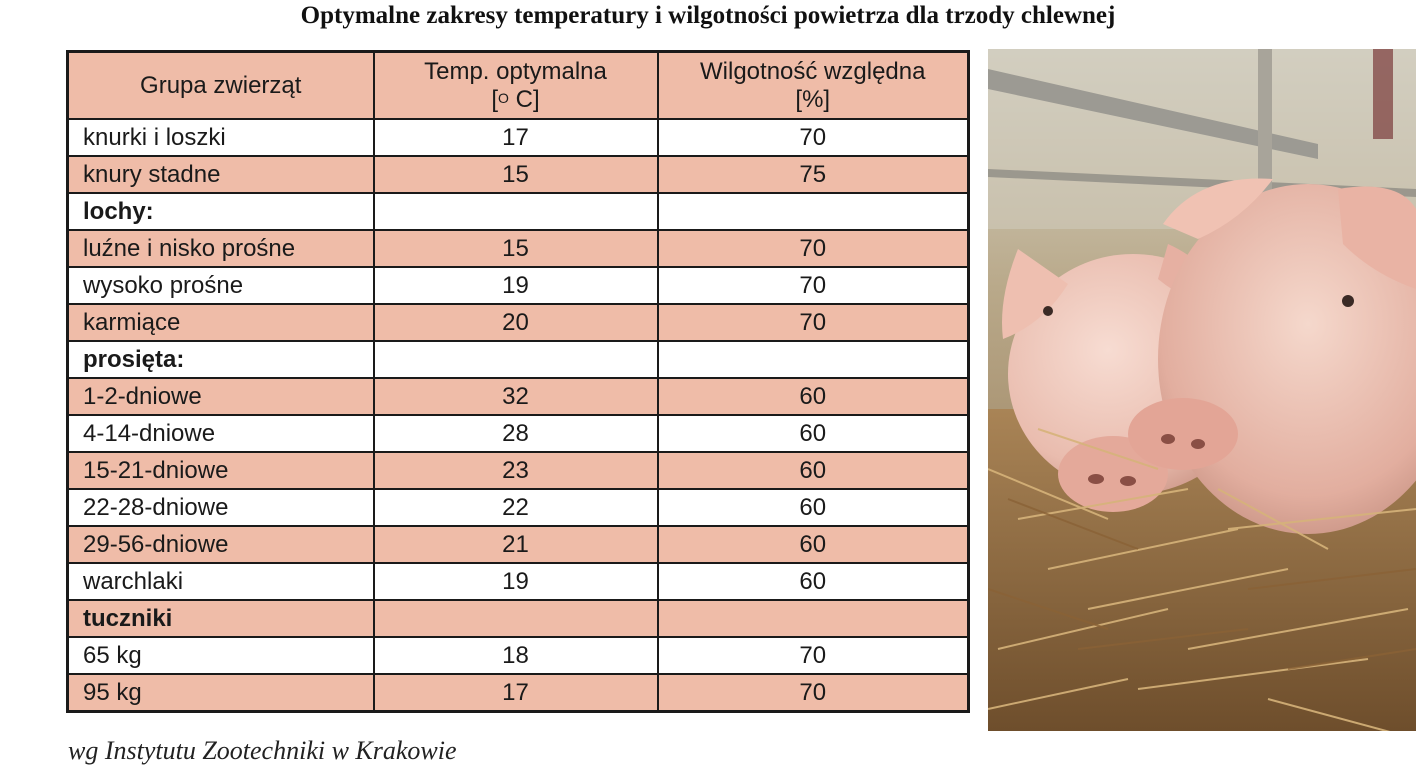  What do you see at coordinates (220, 285) in the screenshot?
I see `cell-group: wysoko prośne` at bounding box center [220, 285].